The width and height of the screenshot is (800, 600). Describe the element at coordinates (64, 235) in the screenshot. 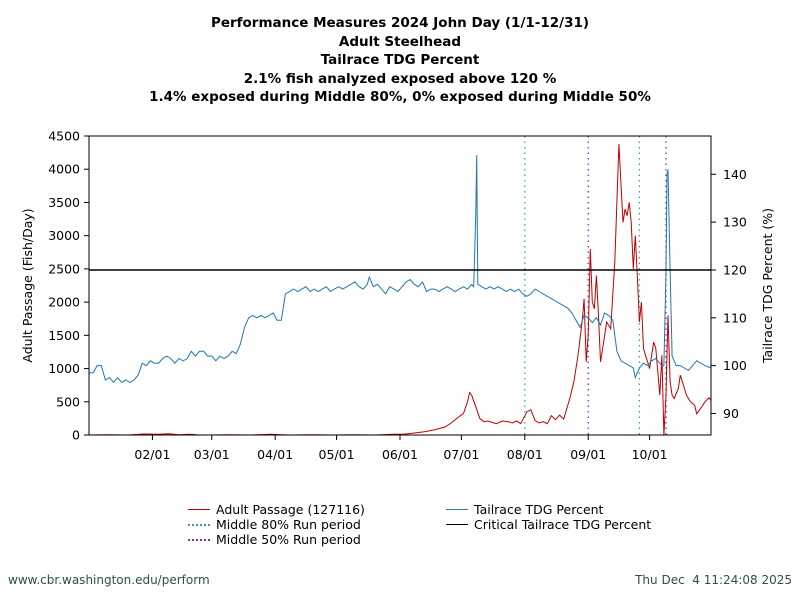

I see `left-tick-label: 3000` at that location.